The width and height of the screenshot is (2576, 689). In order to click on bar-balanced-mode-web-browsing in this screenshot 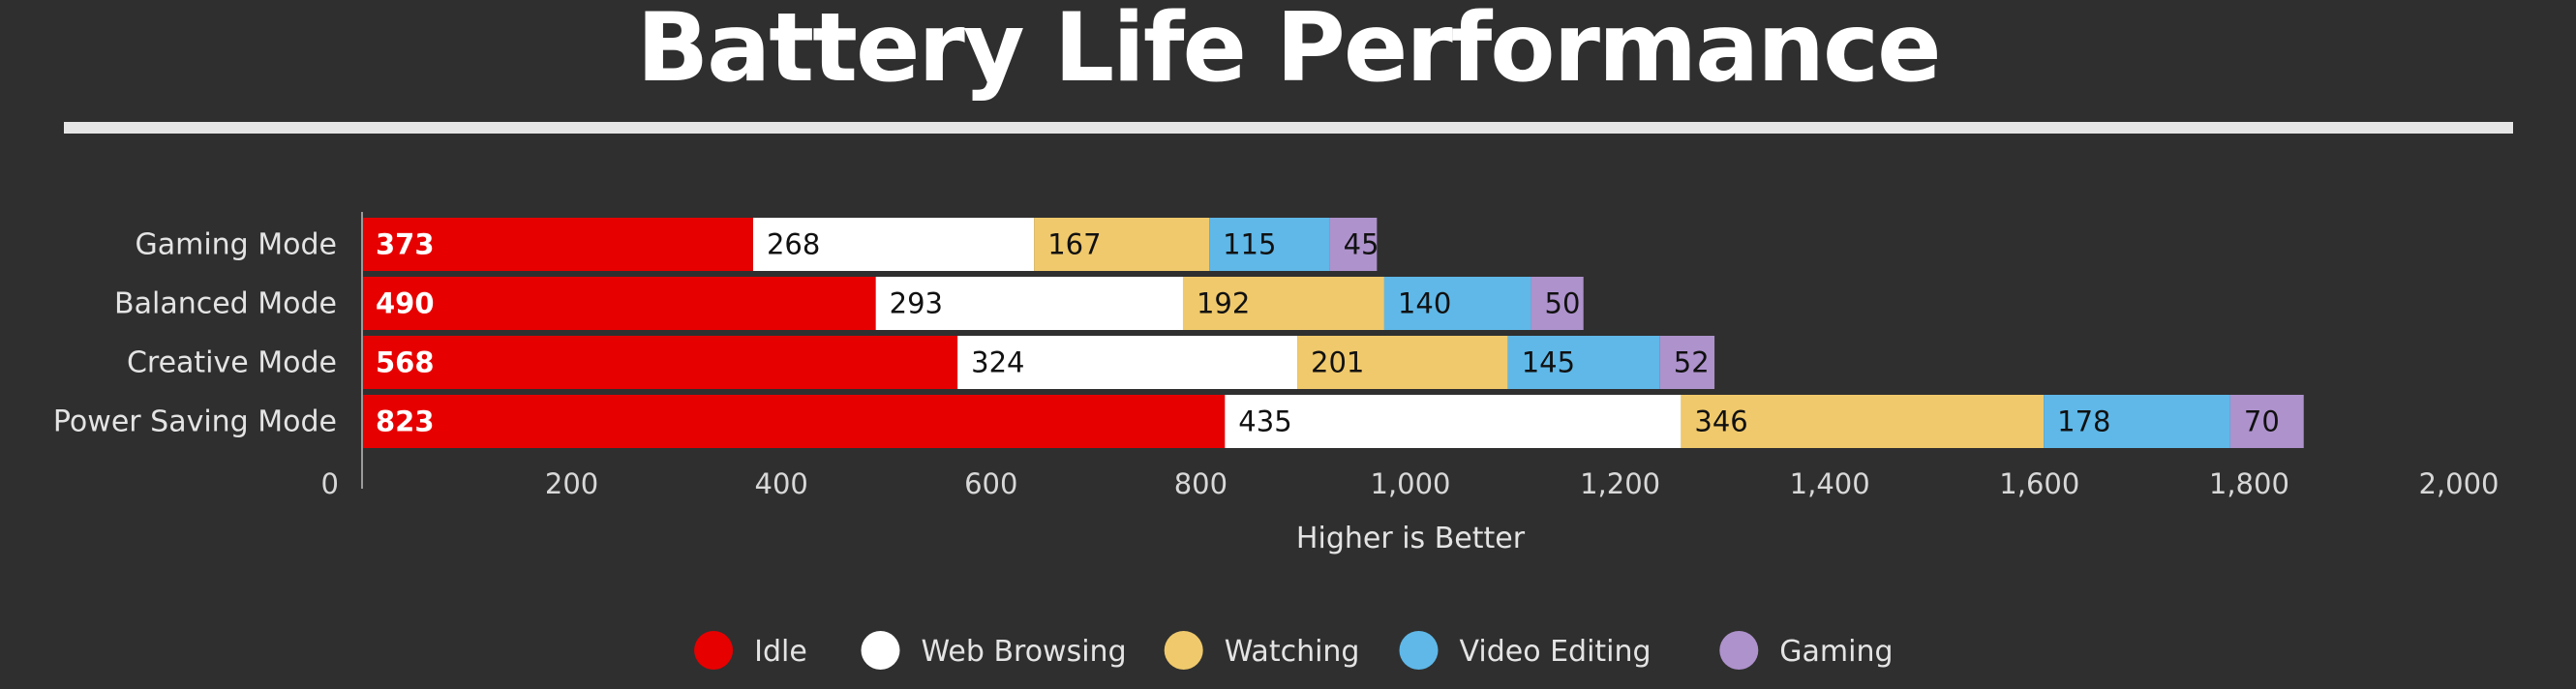, I will do `click(1029, 304)`.